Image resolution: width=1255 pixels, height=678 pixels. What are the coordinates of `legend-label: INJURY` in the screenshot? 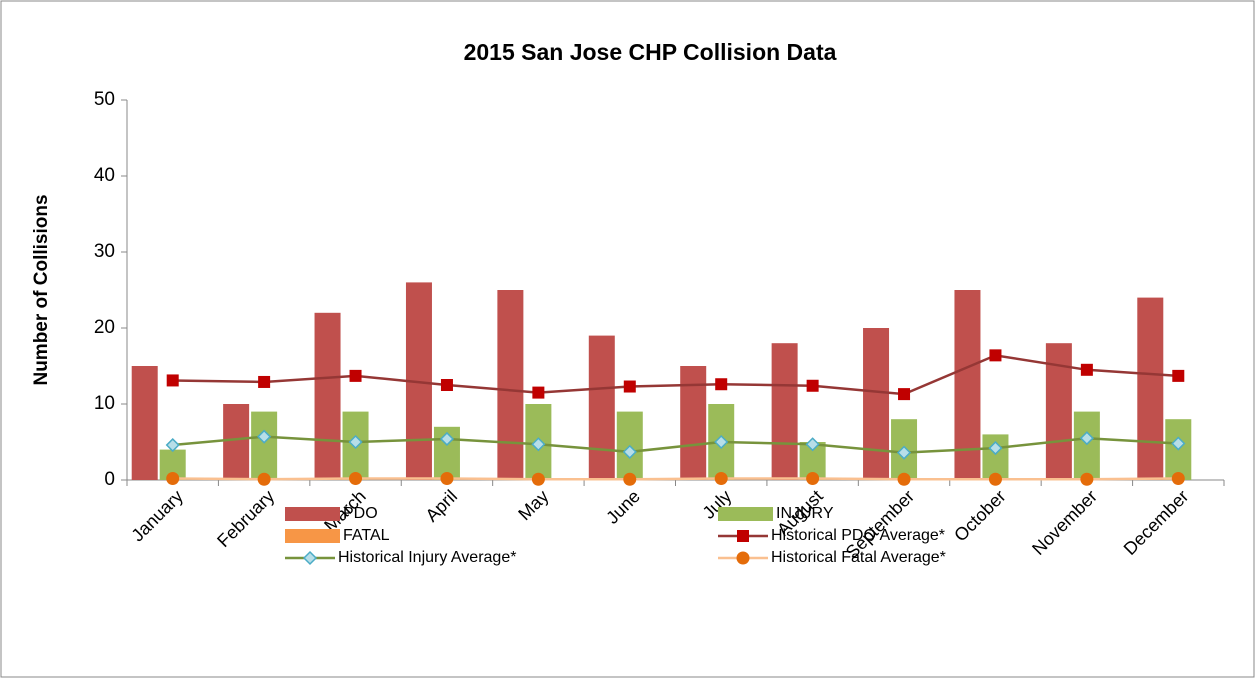 It's located at (805, 513).